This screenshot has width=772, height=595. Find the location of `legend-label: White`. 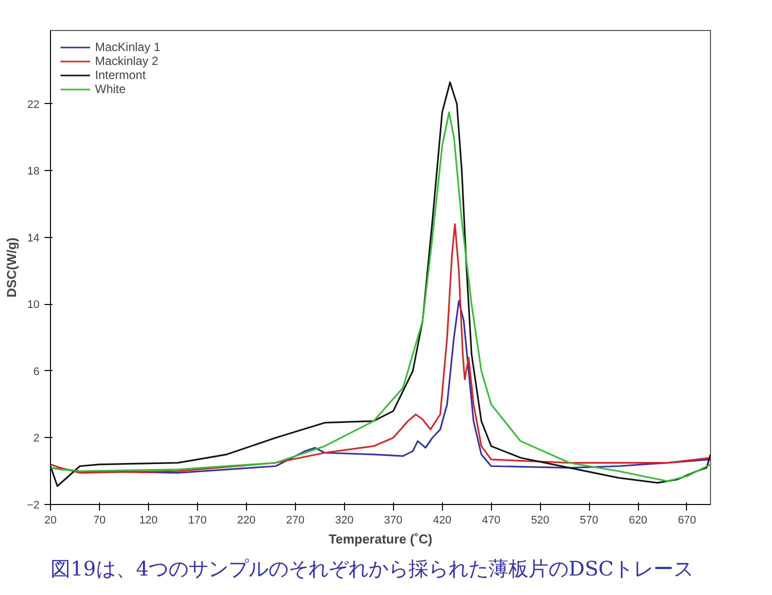

legend-label: White is located at coordinates (110, 89).